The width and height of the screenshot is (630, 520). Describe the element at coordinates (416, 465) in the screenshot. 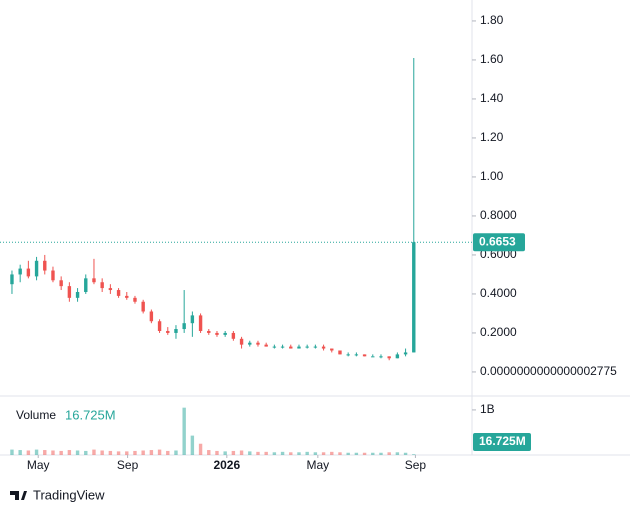

I see `x-tick-label: Sep` at that location.